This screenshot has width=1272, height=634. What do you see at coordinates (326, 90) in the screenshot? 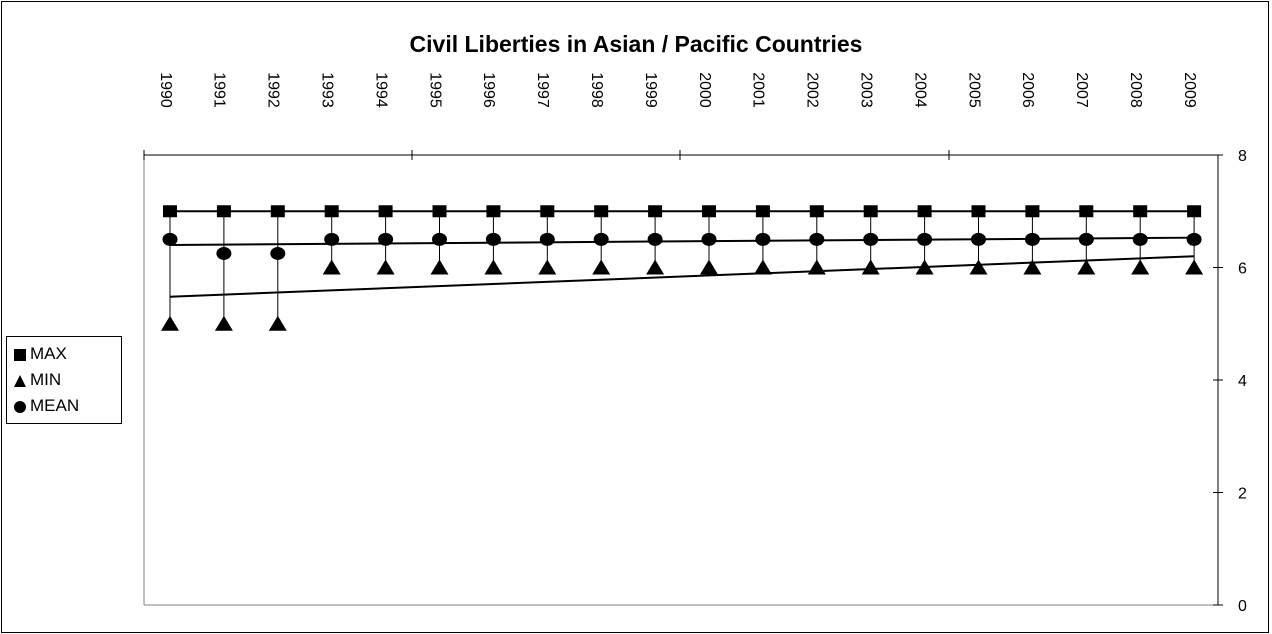
I see `x-tick-label: 1993` at bounding box center [326, 90].